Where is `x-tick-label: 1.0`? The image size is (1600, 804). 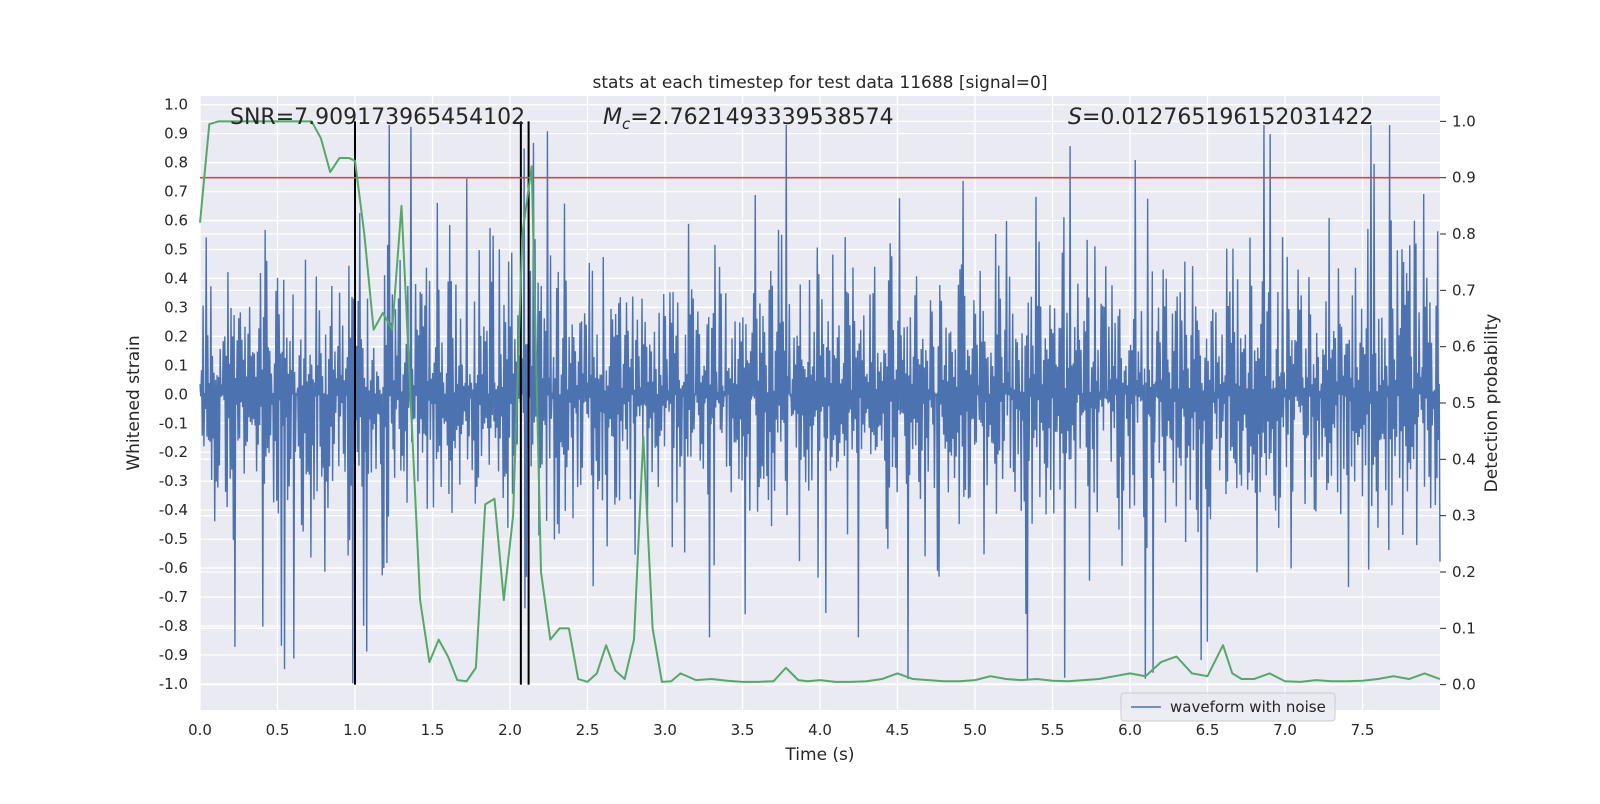 x-tick-label: 1.0 is located at coordinates (355, 730).